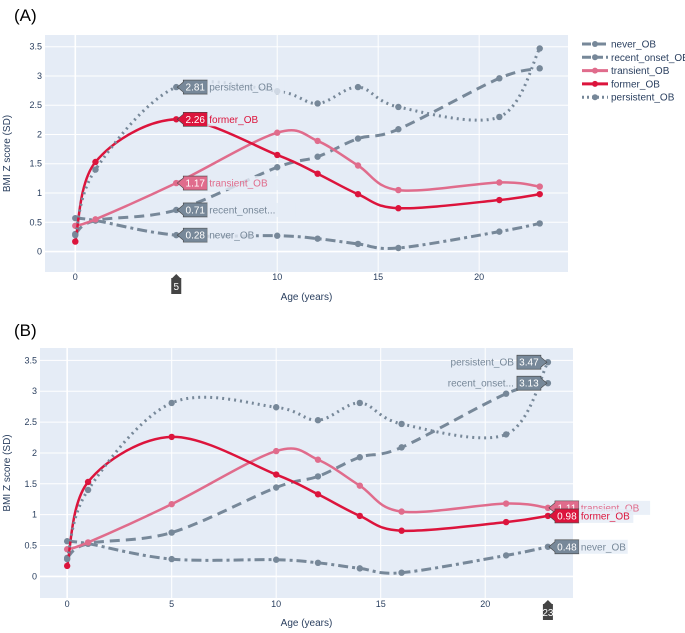 This screenshot has height=633, width=685. Describe the element at coordinates (485, 604) in the screenshot. I see `x-tick-label: 20` at that location.